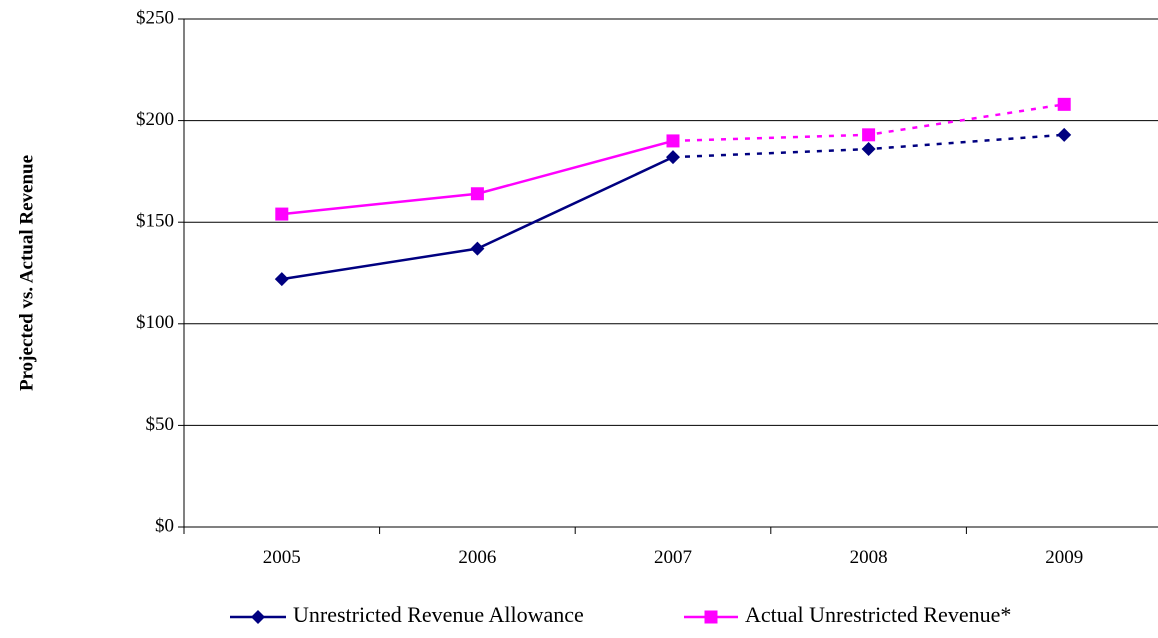 The image size is (1158, 638). Describe the element at coordinates (155, 221) in the screenshot. I see `y-tick-label: $150` at that location.